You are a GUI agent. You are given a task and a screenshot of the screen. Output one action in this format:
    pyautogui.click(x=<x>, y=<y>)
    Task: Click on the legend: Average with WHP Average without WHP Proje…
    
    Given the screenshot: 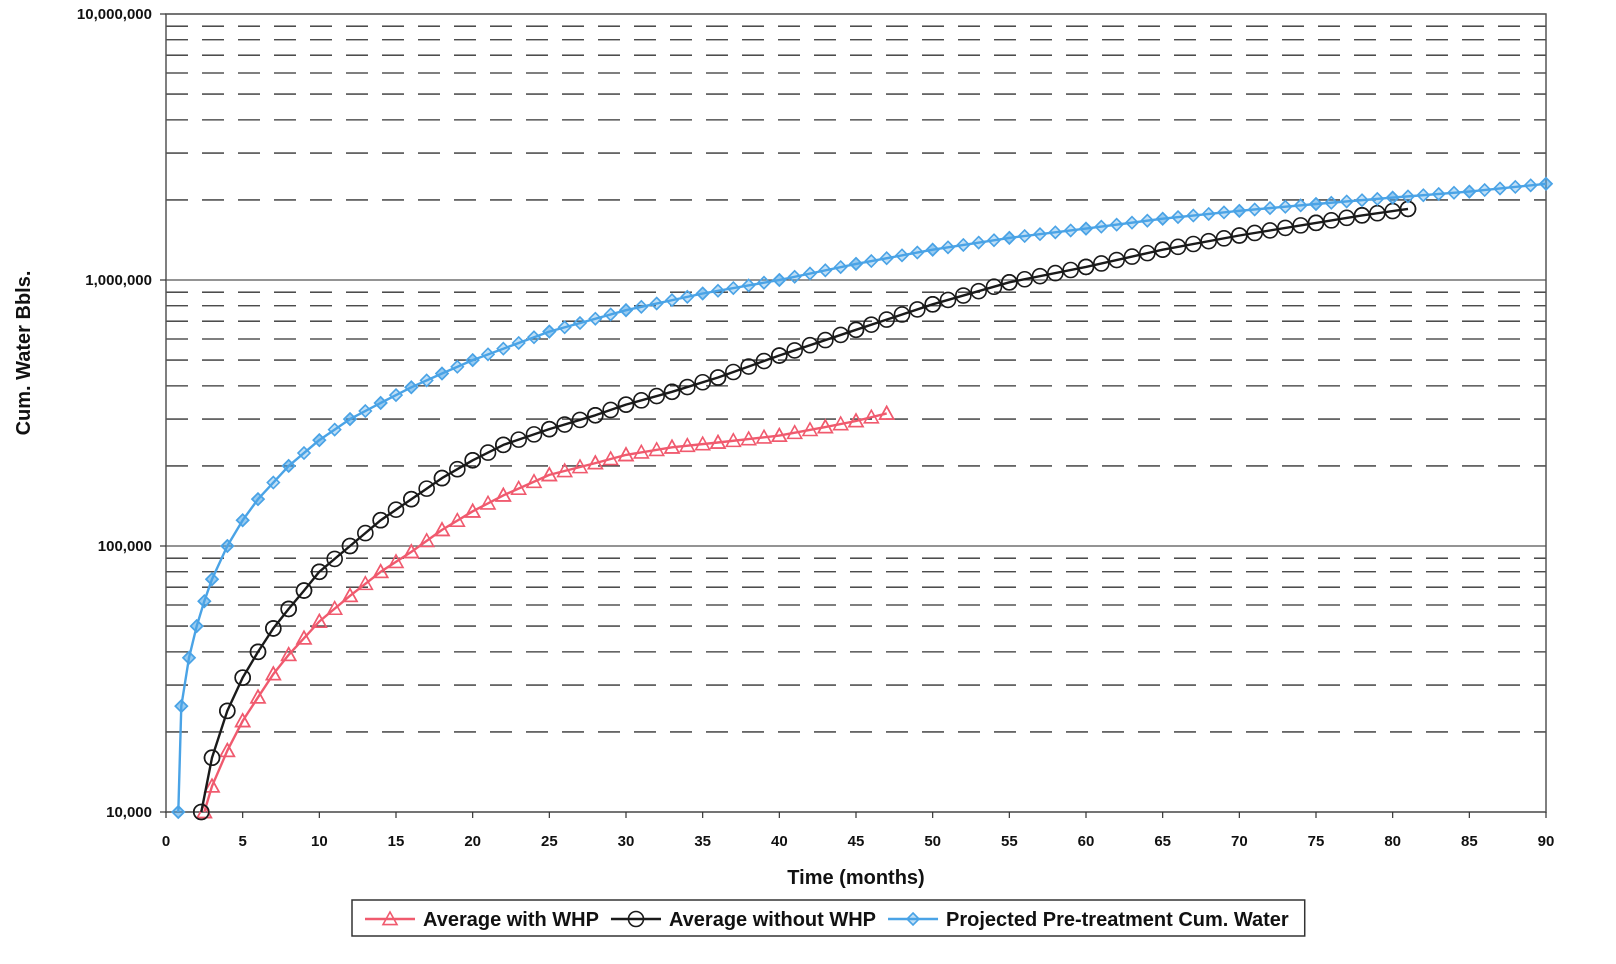 What is the action you would take?
    pyautogui.click(x=828, y=918)
    